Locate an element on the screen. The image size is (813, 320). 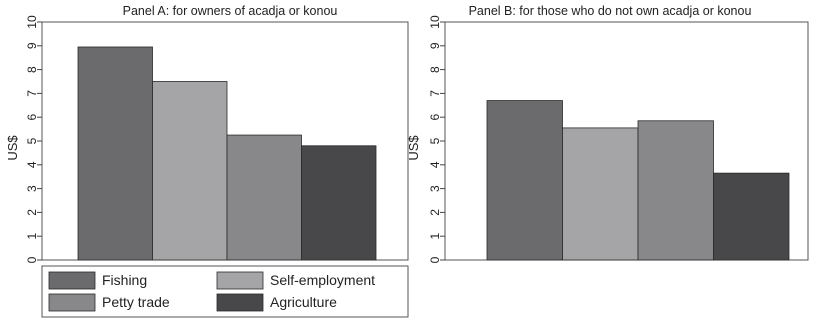
panel-a-bar-self-employment is located at coordinates (190, 171).